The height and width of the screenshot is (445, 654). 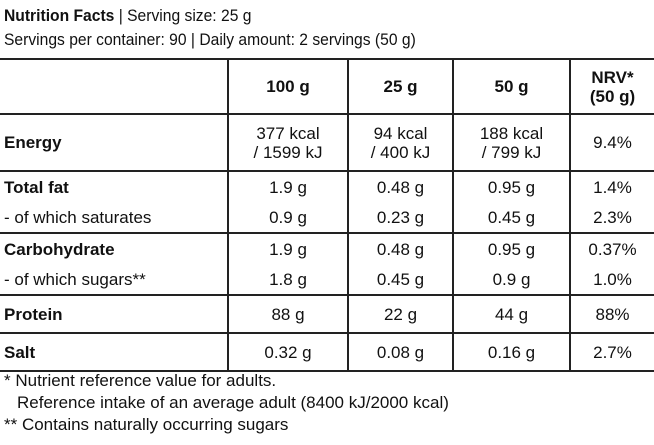 I want to click on cell-line: 25 g, so click(x=400, y=86).